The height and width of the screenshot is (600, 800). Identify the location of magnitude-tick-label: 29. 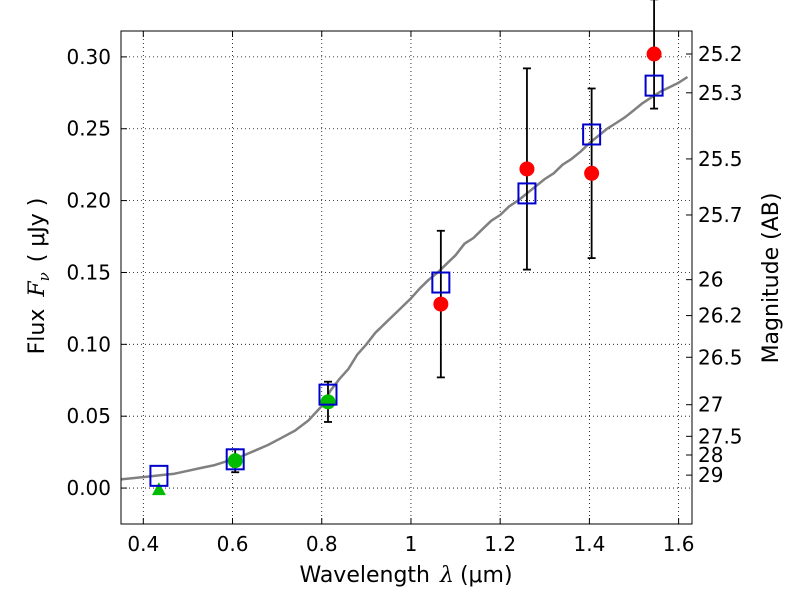
(710, 475).